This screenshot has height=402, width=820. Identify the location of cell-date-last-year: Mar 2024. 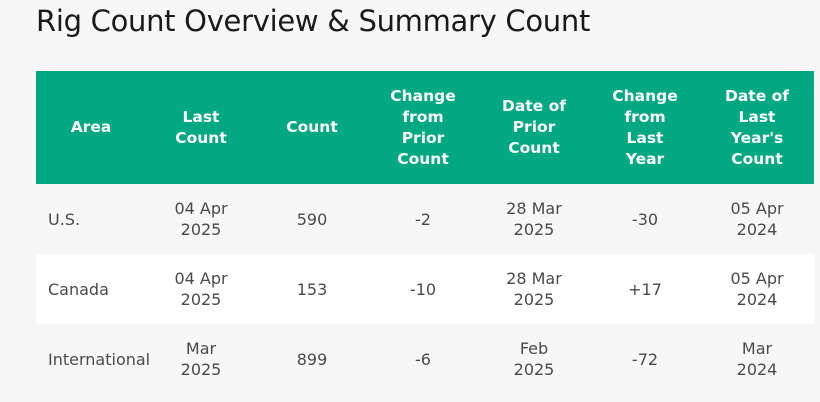
(757, 359).